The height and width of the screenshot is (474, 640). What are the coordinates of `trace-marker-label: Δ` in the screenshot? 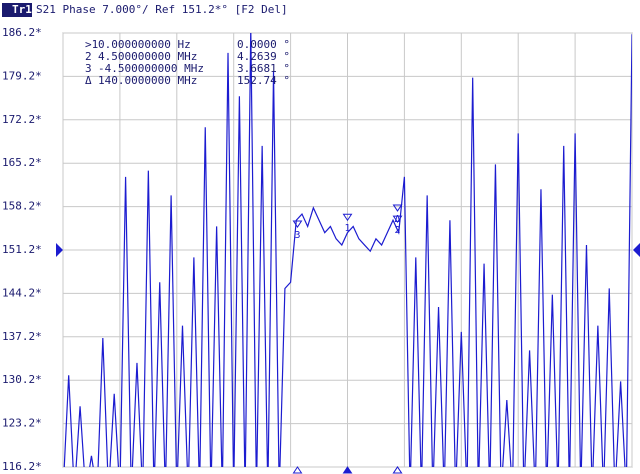 It's located at (397, 219).